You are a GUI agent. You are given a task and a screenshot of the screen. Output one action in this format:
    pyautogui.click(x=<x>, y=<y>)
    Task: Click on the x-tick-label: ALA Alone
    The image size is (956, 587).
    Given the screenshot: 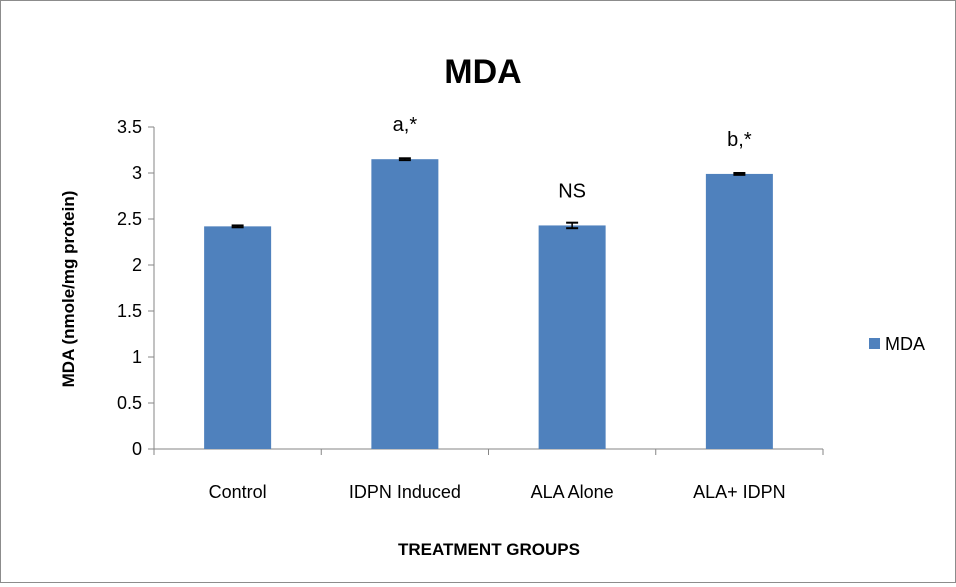 What is the action you would take?
    pyautogui.click(x=572, y=492)
    